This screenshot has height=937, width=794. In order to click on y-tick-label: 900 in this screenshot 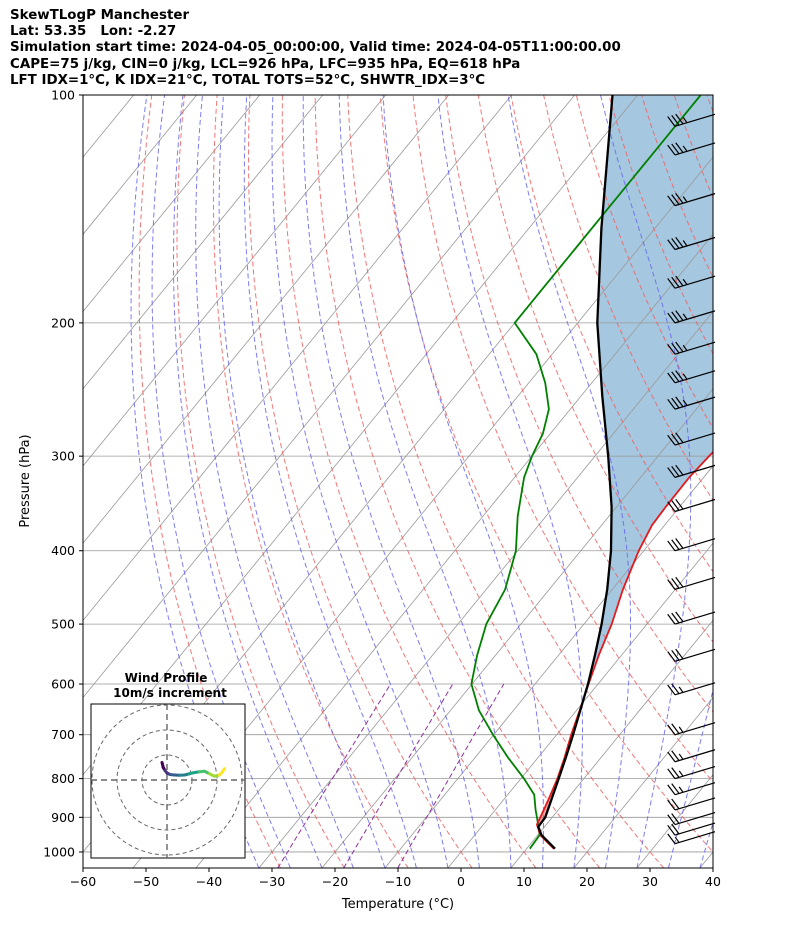, I will do `click(63, 817)`.